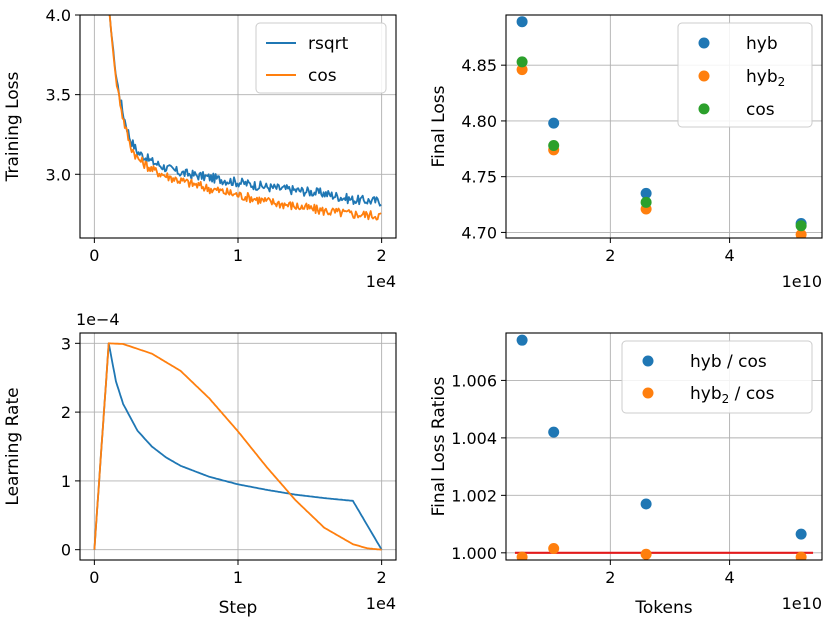  Describe the element at coordinates (66, 412) in the screenshot. I see `y-tick-label: 2` at that location.